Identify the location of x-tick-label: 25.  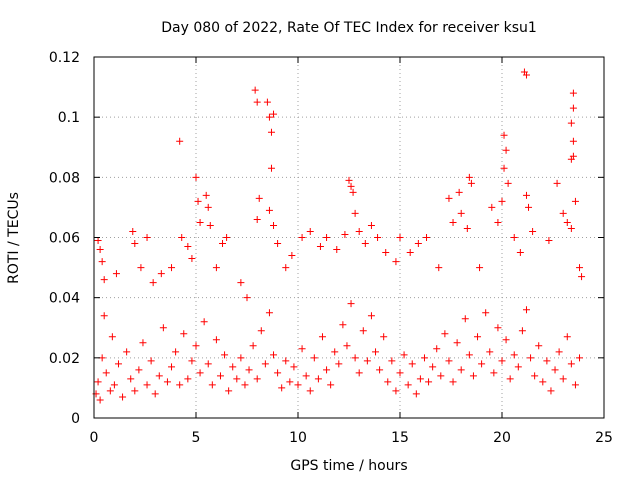
(604, 438).